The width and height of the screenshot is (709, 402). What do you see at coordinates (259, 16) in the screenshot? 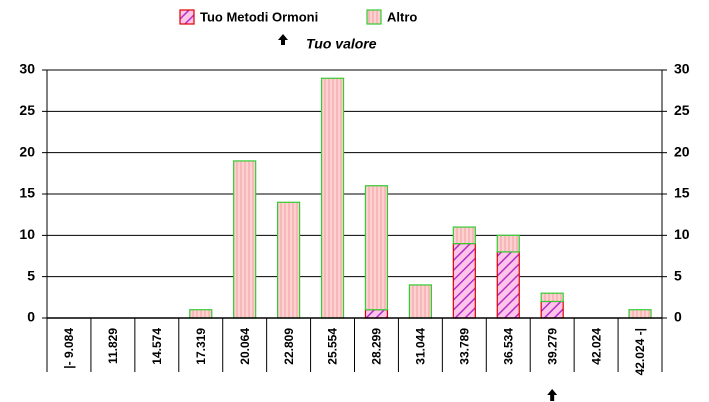
I see `legend-label: Tuo Metodi Ormoni` at bounding box center [259, 16].